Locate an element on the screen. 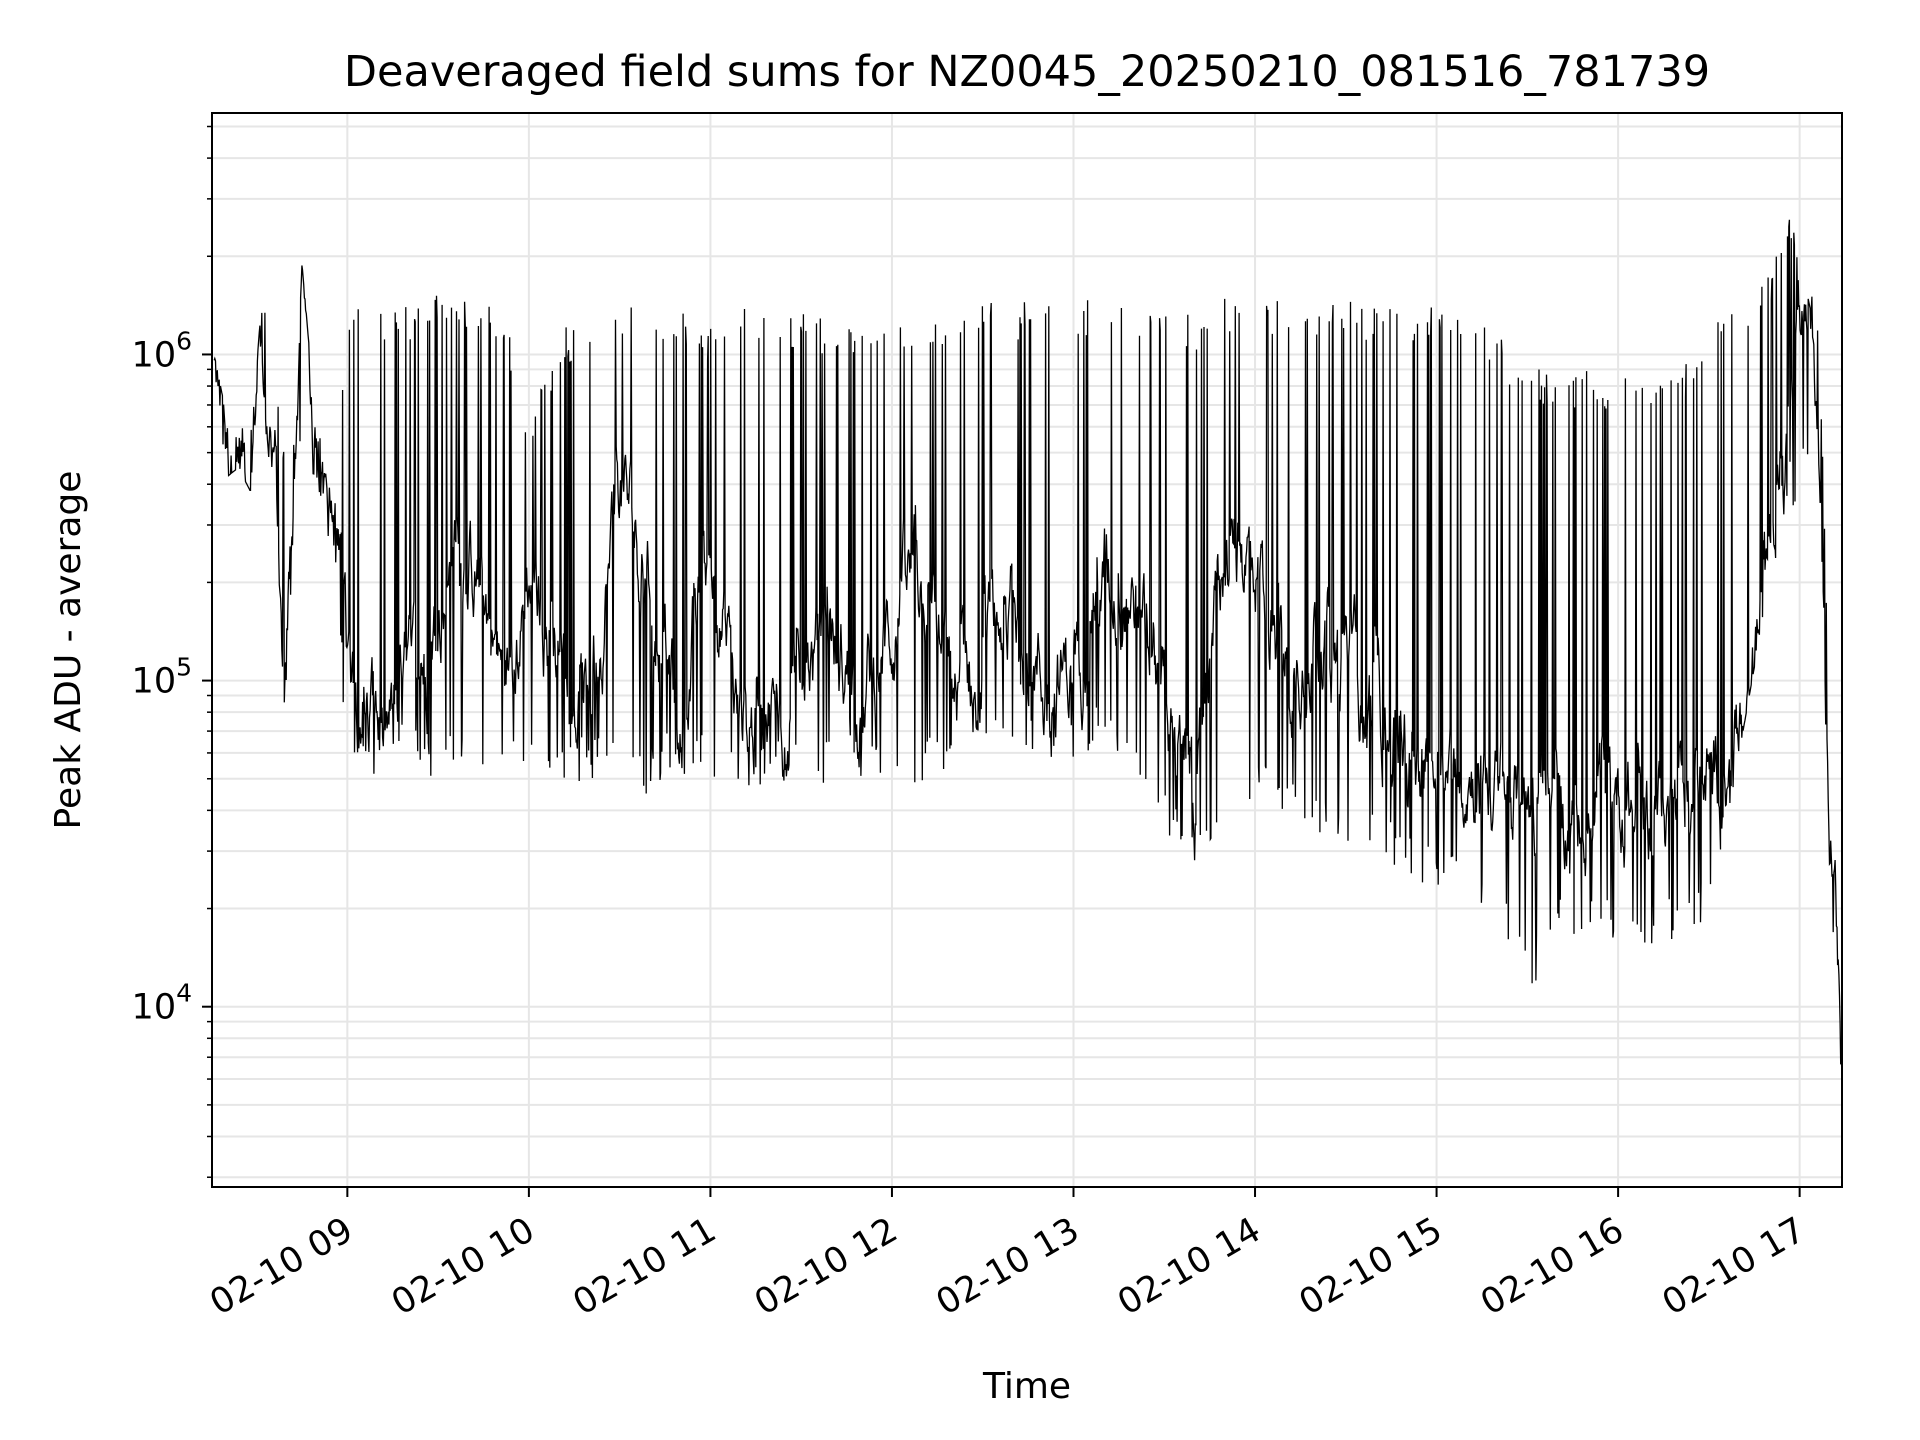 Image resolution: width=1920 pixels, height=1440 pixels. y-axis-label: Peak ADU - average is located at coordinates (68, 650).